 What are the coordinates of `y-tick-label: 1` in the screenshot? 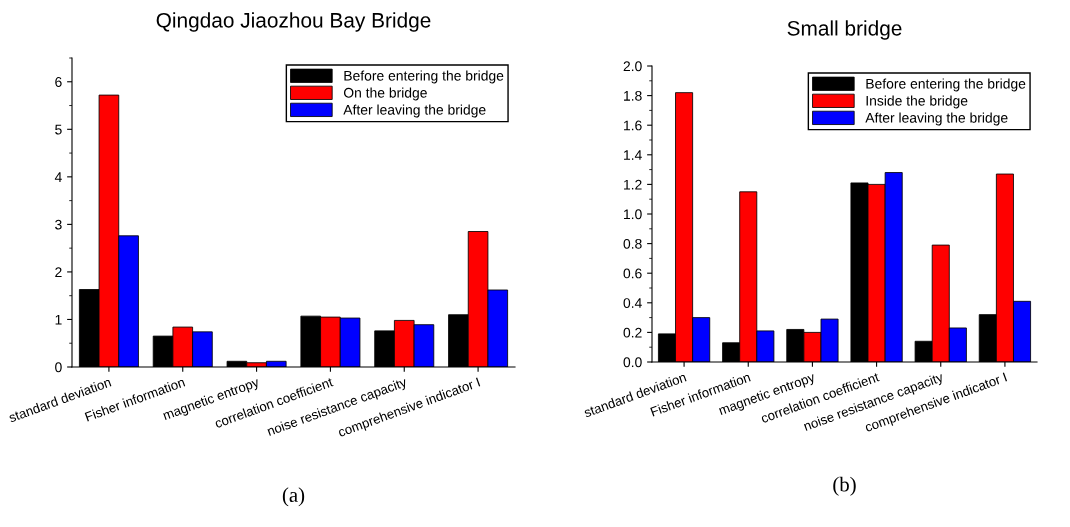 It's located at (58, 319).